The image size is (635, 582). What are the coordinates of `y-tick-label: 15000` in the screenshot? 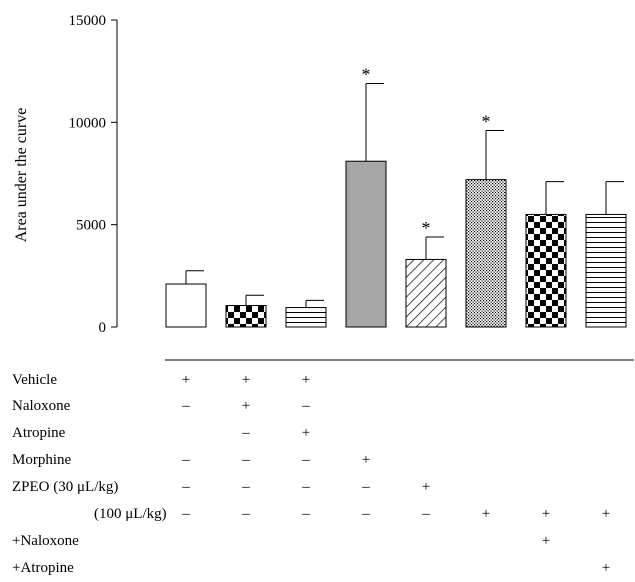 It's located at (88, 21).